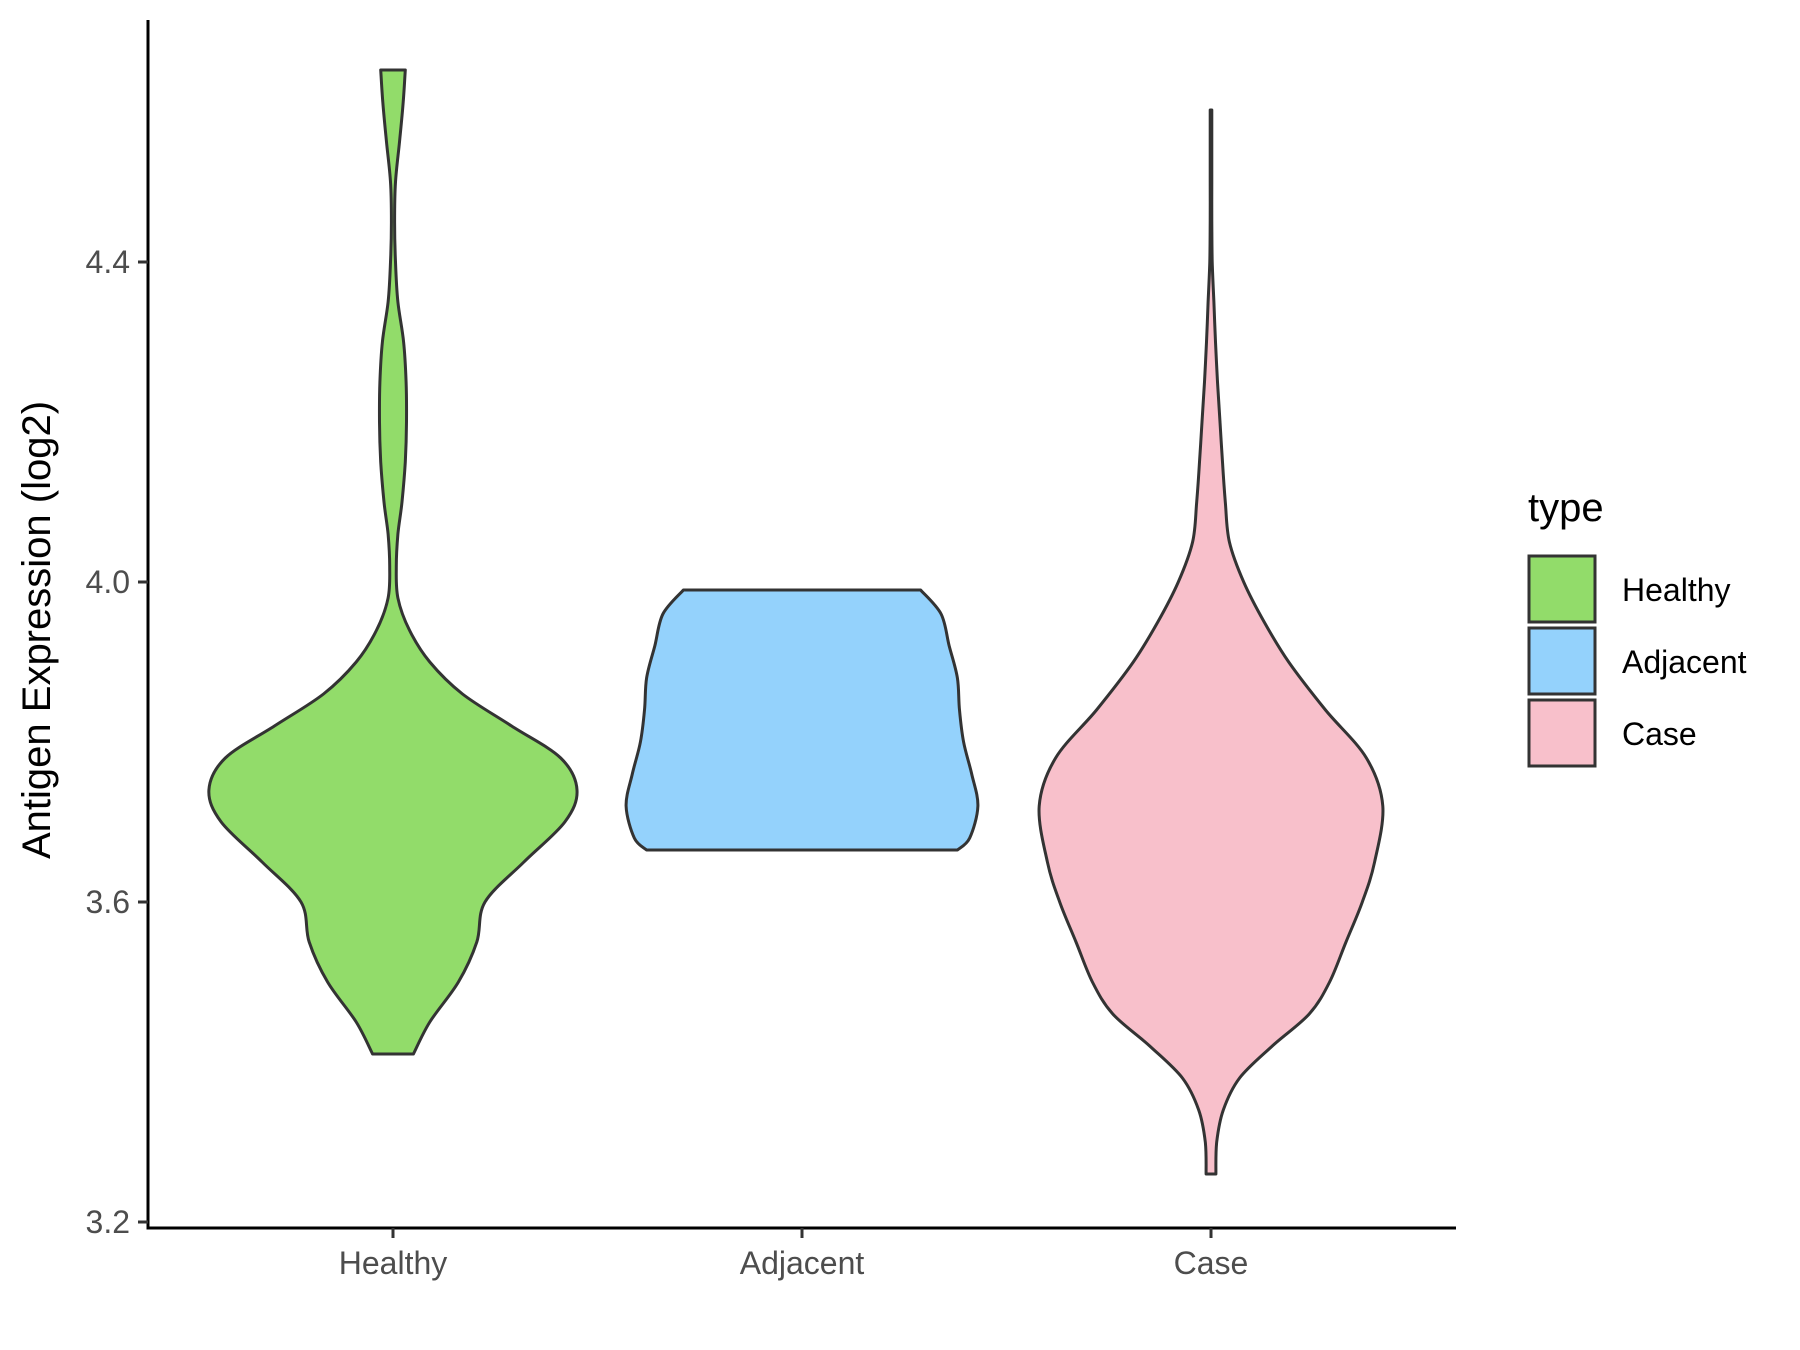 The image size is (1800, 1350). What do you see at coordinates (108, 262) in the screenshot?
I see `y-tick-label: 4.4` at bounding box center [108, 262].